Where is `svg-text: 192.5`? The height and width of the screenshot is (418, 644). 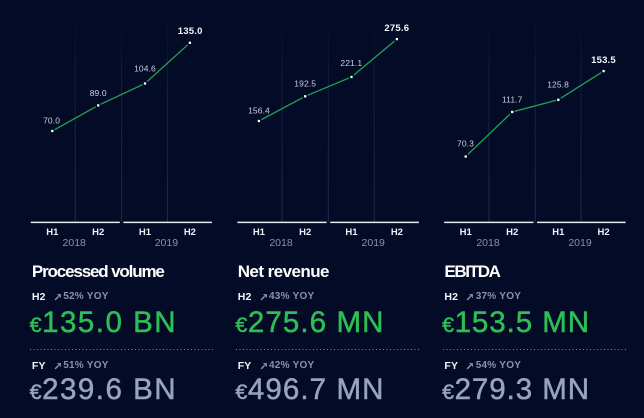
svg-text: 192.5 is located at coordinates (305, 83).